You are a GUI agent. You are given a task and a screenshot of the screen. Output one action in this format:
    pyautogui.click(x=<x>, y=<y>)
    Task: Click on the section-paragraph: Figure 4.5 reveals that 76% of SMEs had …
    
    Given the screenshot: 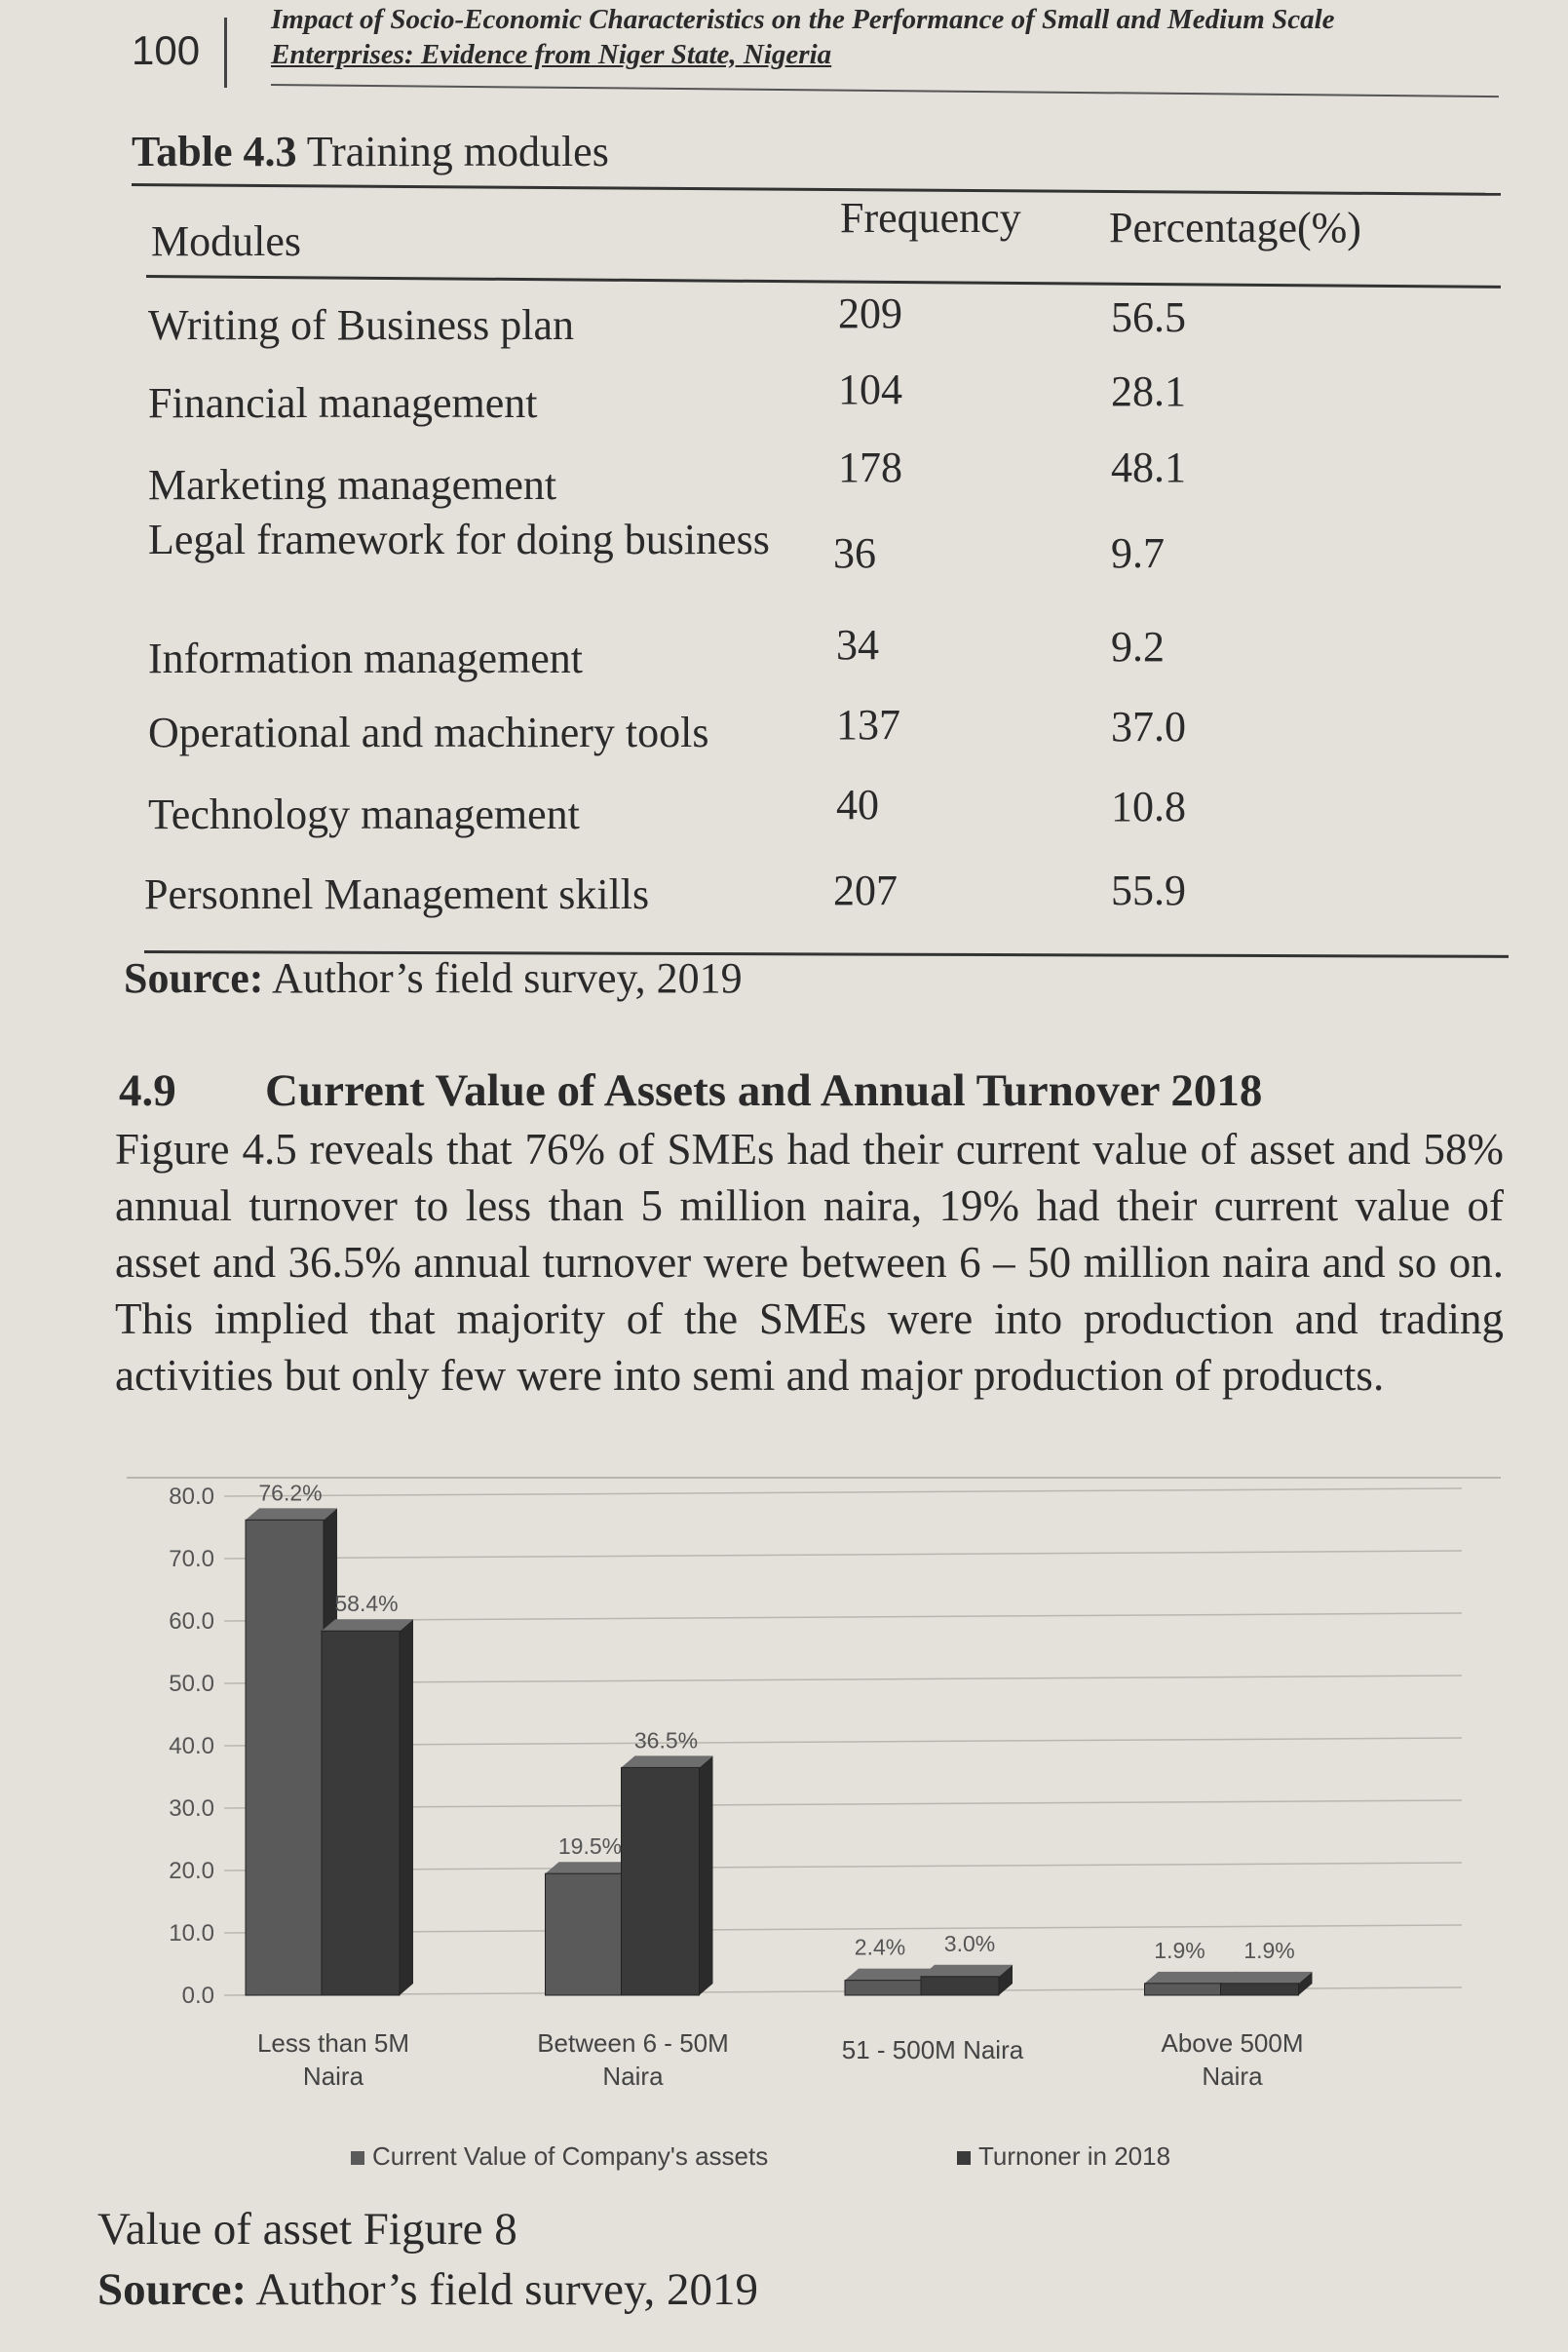 What is the action you would take?
    pyautogui.click(x=809, y=1263)
    